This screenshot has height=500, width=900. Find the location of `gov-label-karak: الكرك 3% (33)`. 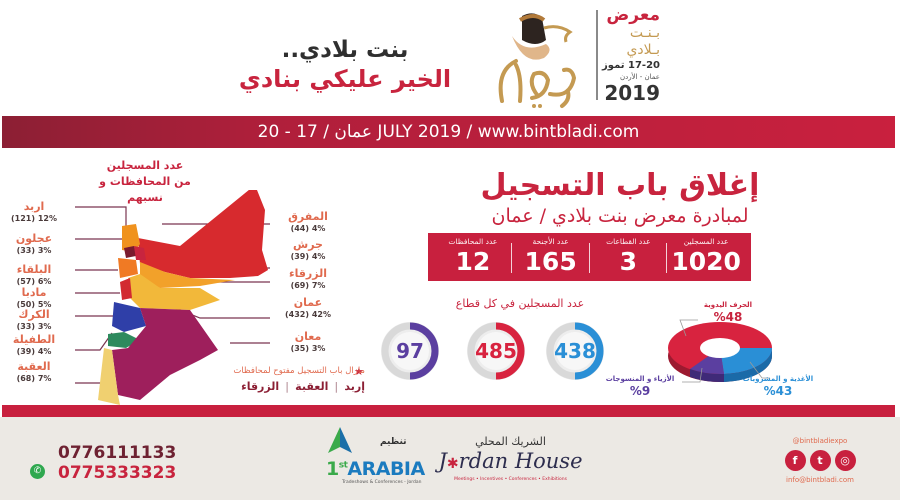

gov-label-karak: الكرك 3% (33) is located at coordinates (34, 319).